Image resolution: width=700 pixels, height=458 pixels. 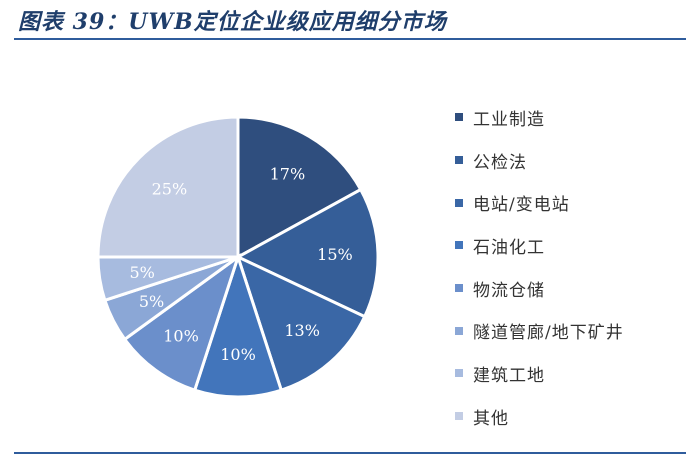 I want to click on slice-label-7: 25%, so click(x=170, y=188).